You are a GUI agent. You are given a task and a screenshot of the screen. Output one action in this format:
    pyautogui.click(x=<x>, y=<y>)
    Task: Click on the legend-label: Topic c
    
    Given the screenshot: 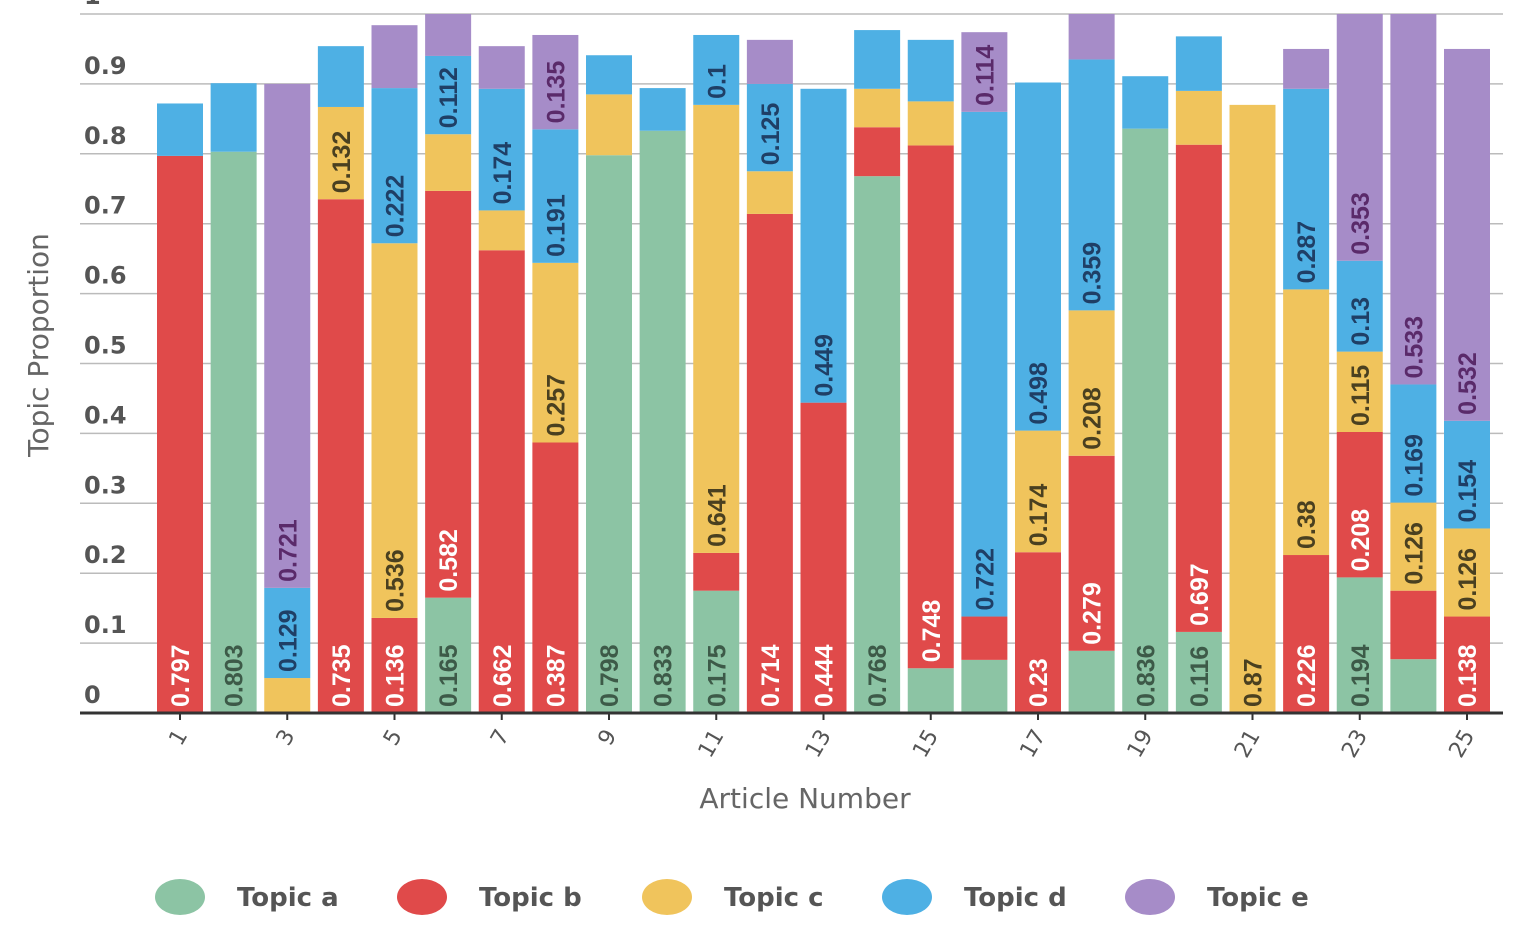 What is the action you would take?
    pyautogui.click(x=774, y=898)
    